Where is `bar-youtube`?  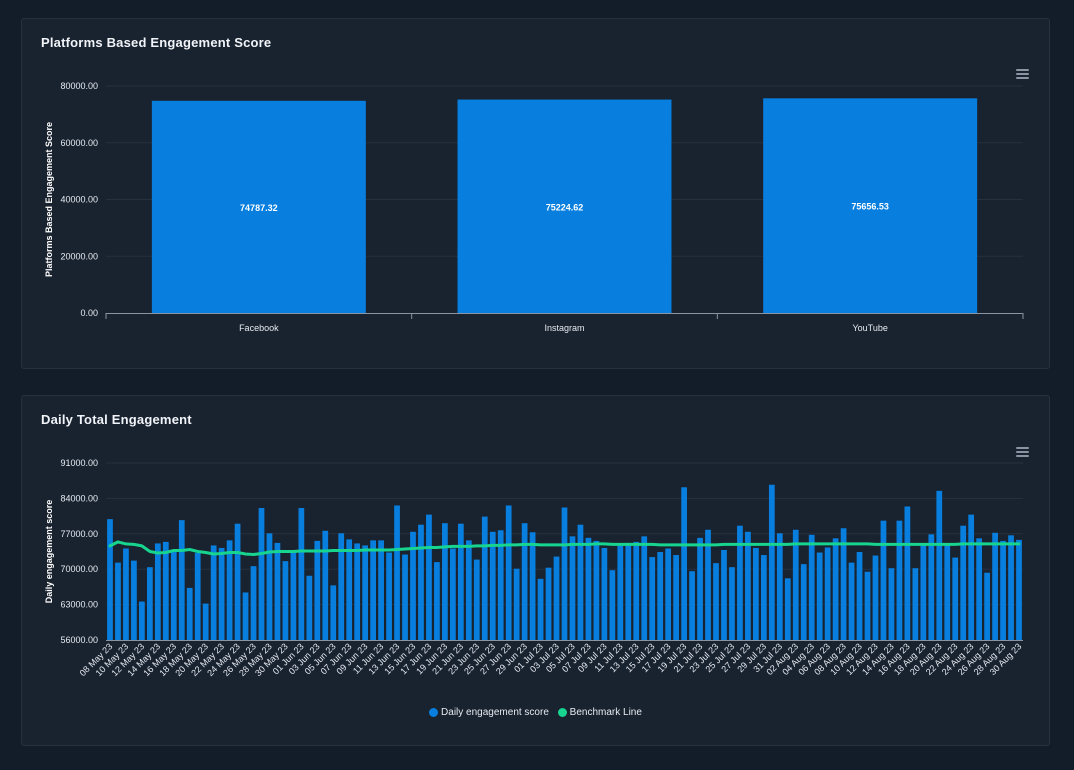 bar-youtube is located at coordinates (870, 206).